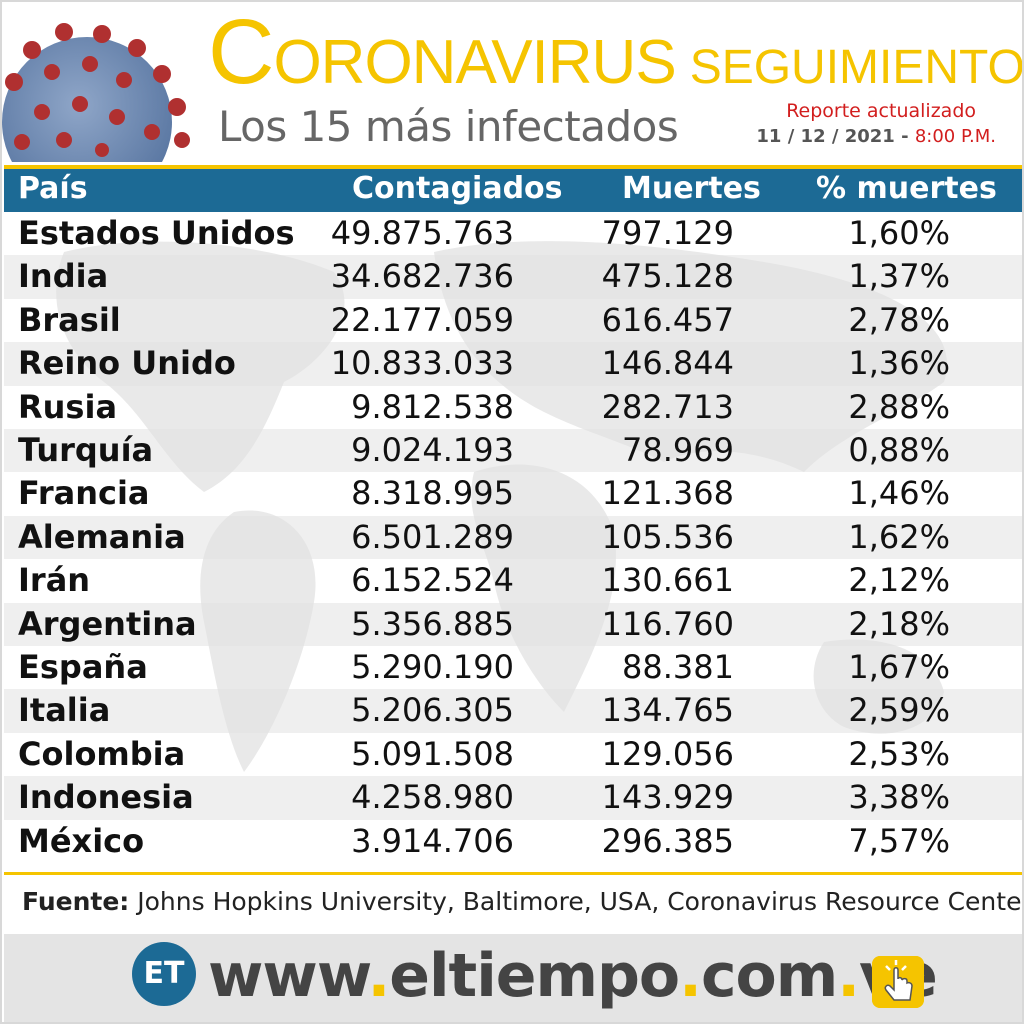 Image resolution: width=1024 pixels, height=1024 pixels. I want to click on cell-country: Indonesia, so click(106, 797).